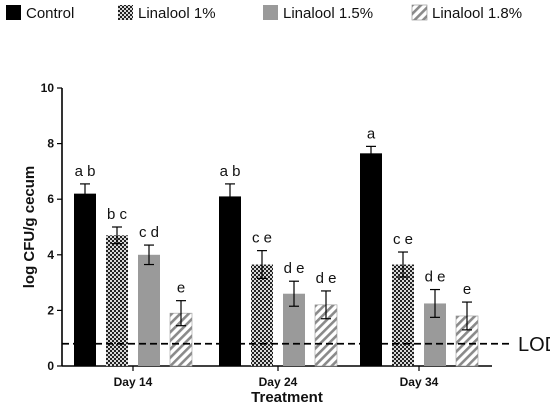 Image resolution: width=550 pixels, height=410 pixels. What do you see at coordinates (149, 232) in the screenshot?
I see `significance-label: c d` at bounding box center [149, 232].